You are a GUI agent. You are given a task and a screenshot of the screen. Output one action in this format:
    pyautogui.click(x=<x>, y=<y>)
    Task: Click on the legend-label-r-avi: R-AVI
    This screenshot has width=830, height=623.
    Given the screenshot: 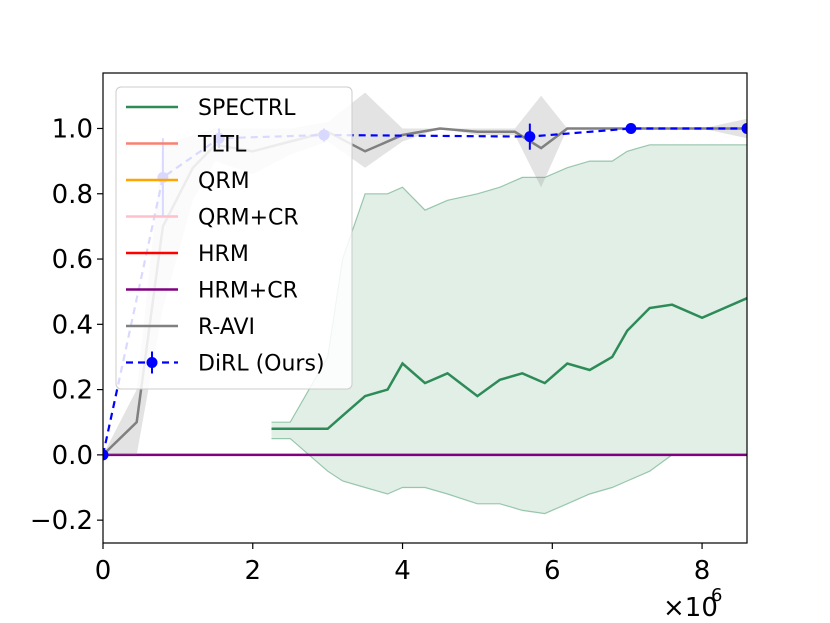 What is the action you would take?
    pyautogui.click(x=226, y=327)
    